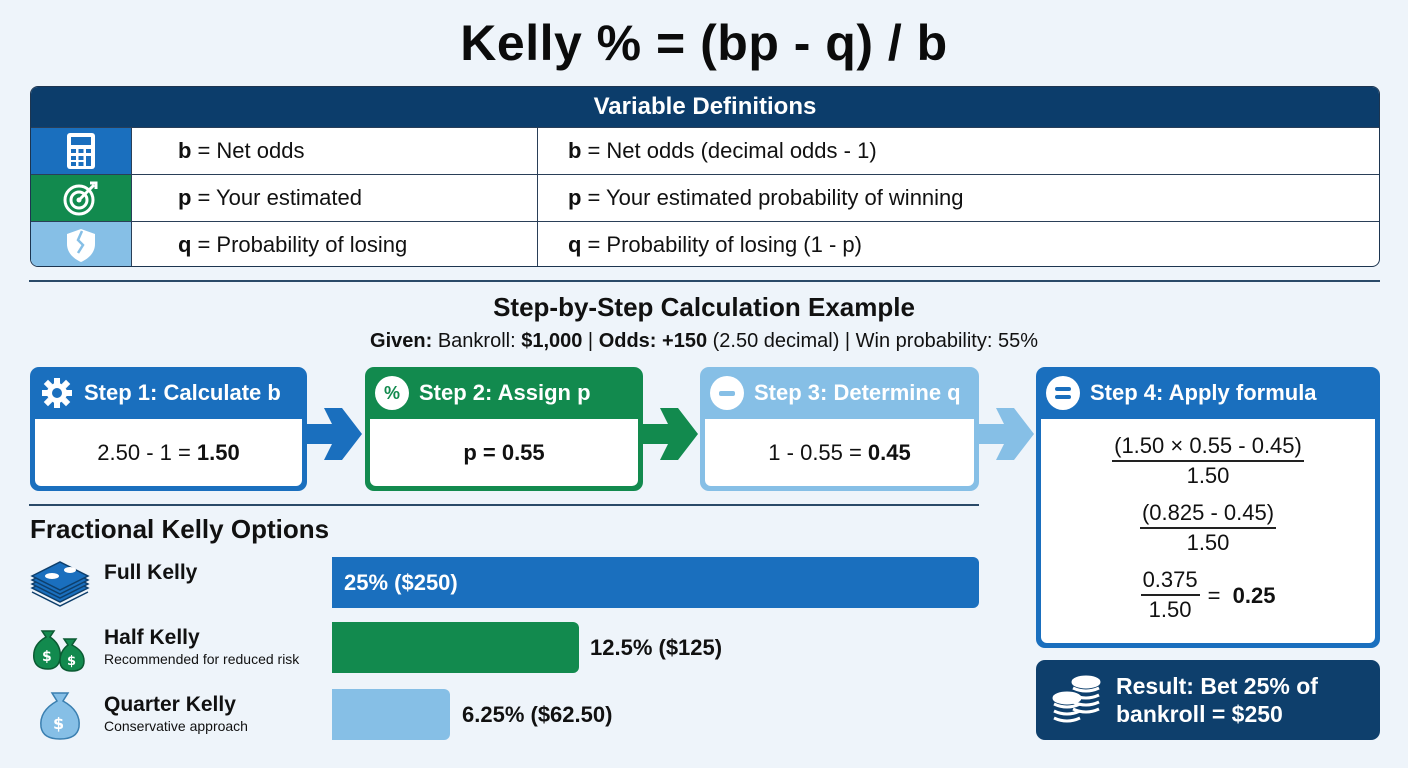  Describe the element at coordinates (180, 529) in the screenshot. I see `fractional-kelly-title: Fractional Kelly Options` at that location.